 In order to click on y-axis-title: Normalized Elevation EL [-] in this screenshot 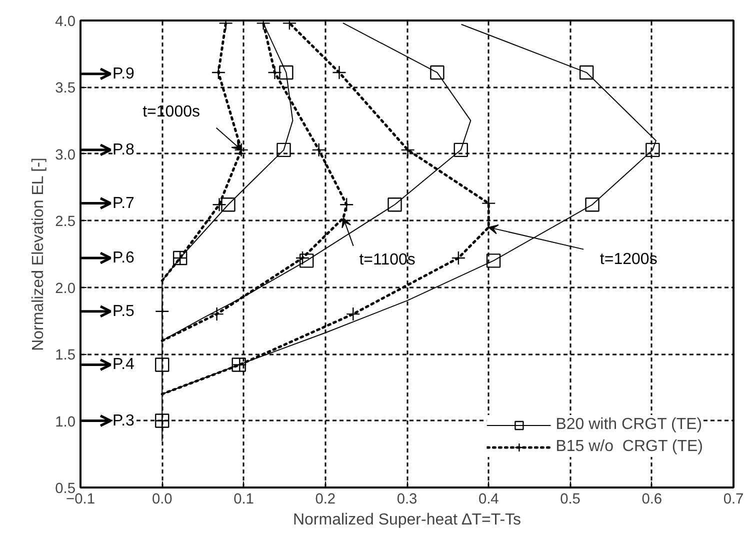, I will do `click(39, 254)`.